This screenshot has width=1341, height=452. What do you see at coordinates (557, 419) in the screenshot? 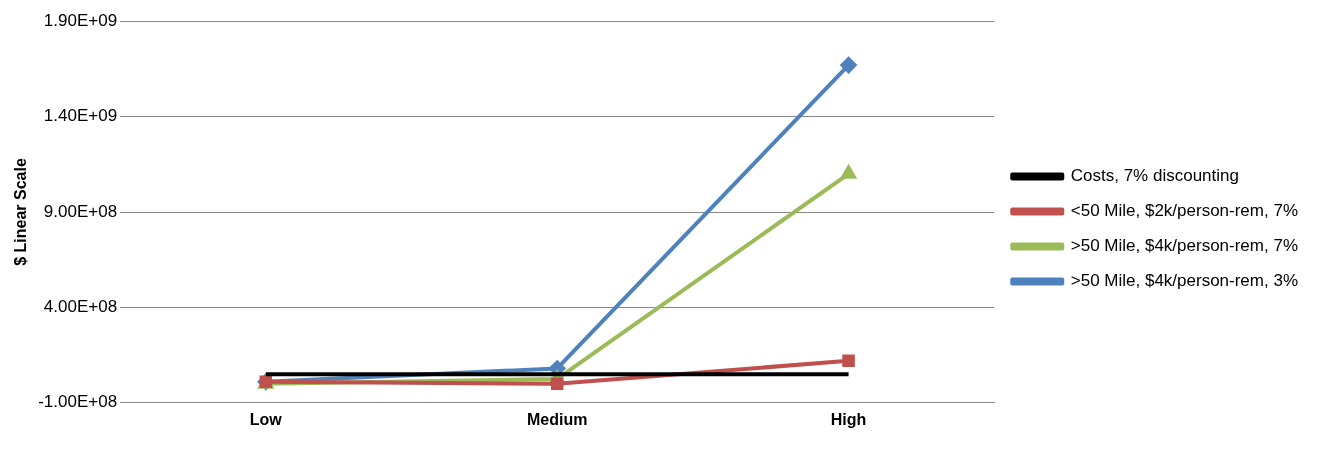
I see `x-tick-label: Medium` at bounding box center [557, 419].